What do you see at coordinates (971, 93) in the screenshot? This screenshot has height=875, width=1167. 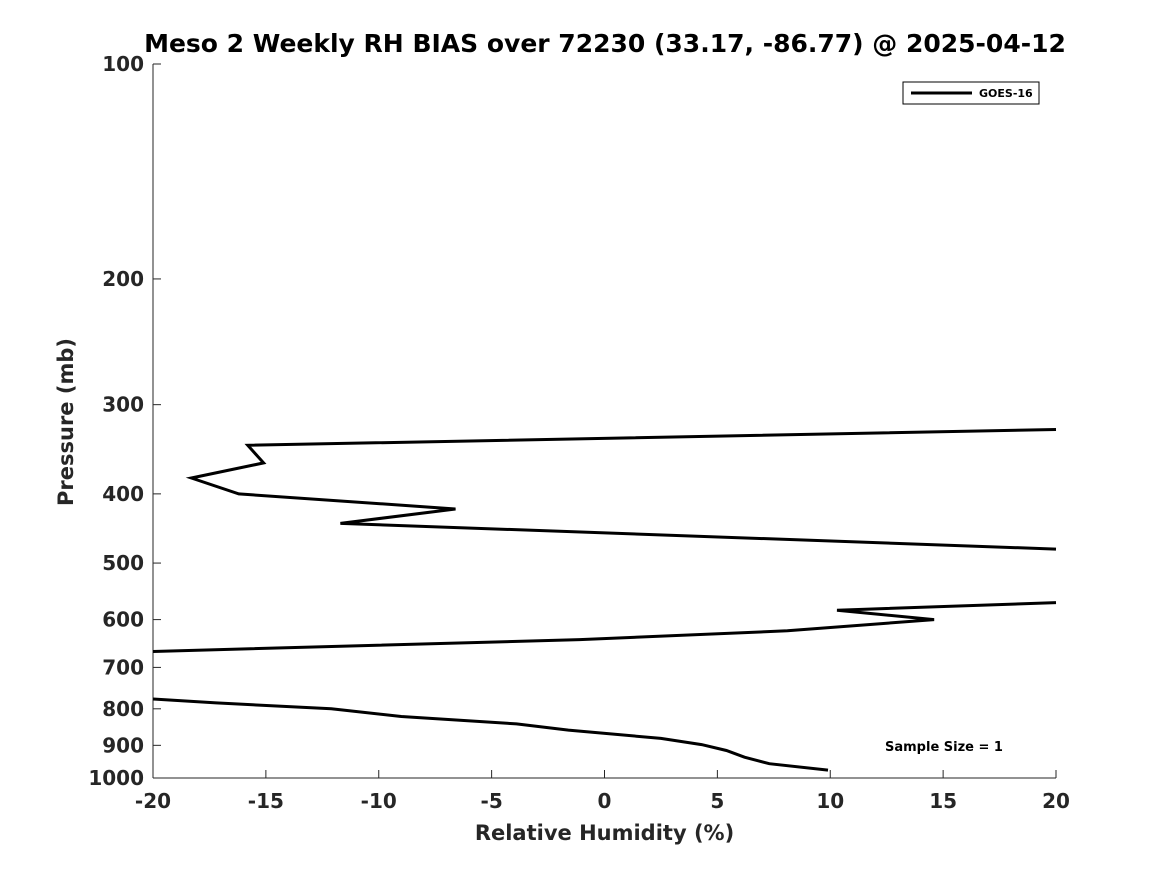 I see `legend: GOES-16` at bounding box center [971, 93].